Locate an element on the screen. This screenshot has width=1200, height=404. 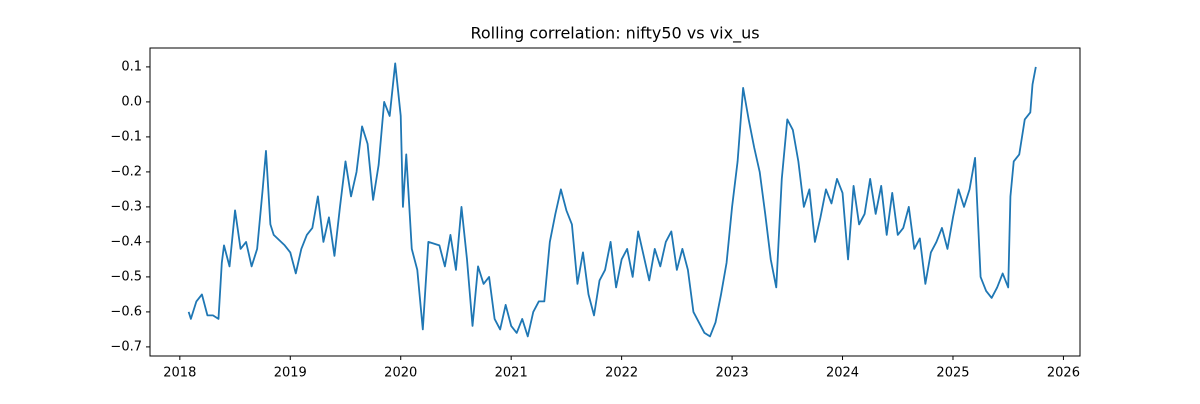
x-tick-label: 2026 is located at coordinates (1063, 373).